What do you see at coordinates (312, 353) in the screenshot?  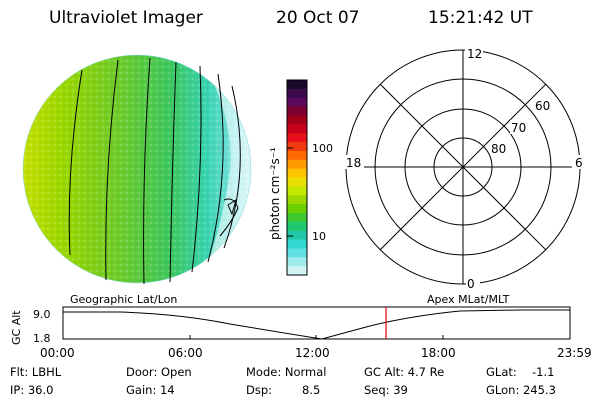 I see `timeline-xtick-1200: 12:00` at bounding box center [312, 353].